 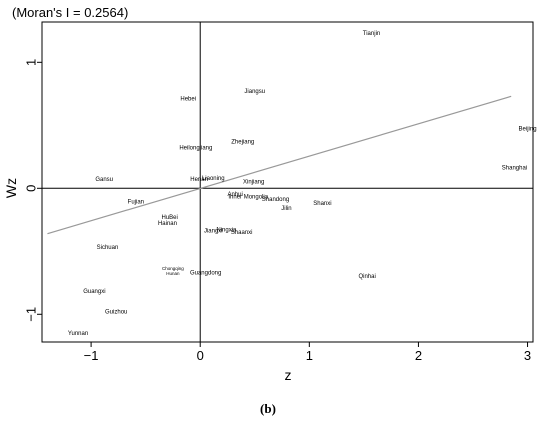 I want to click on point-label: Gansu, so click(x=104, y=180).